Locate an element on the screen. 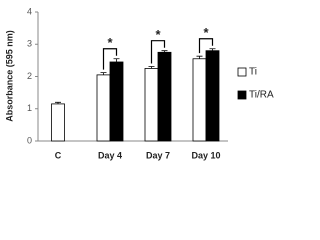  y-tick-label: 0 is located at coordinates (29, 140).